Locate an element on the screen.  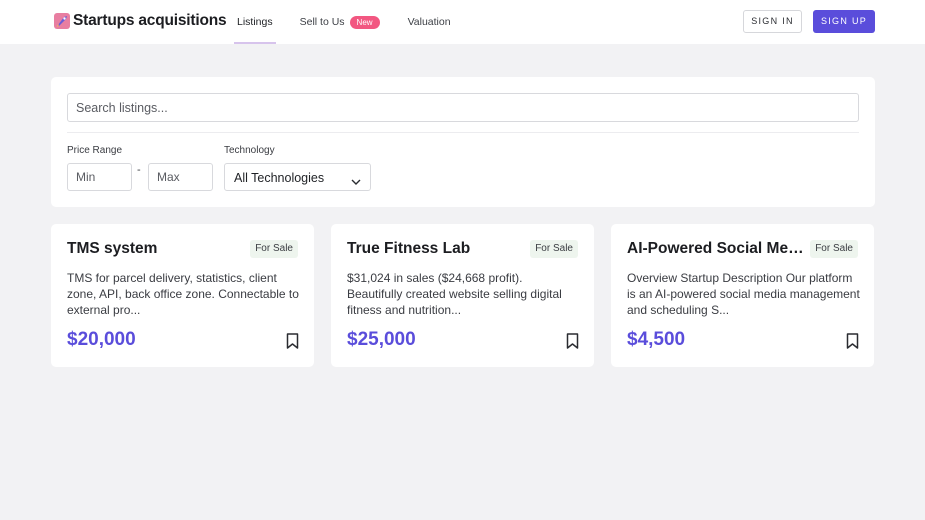
listing-price: $20,000 is located at coordinates (101, 339).